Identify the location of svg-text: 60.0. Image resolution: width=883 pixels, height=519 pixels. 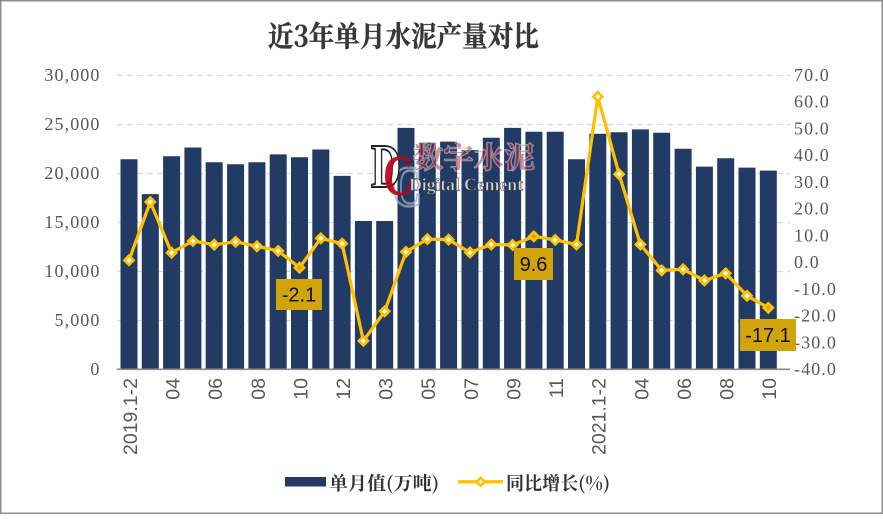
(812, 102).